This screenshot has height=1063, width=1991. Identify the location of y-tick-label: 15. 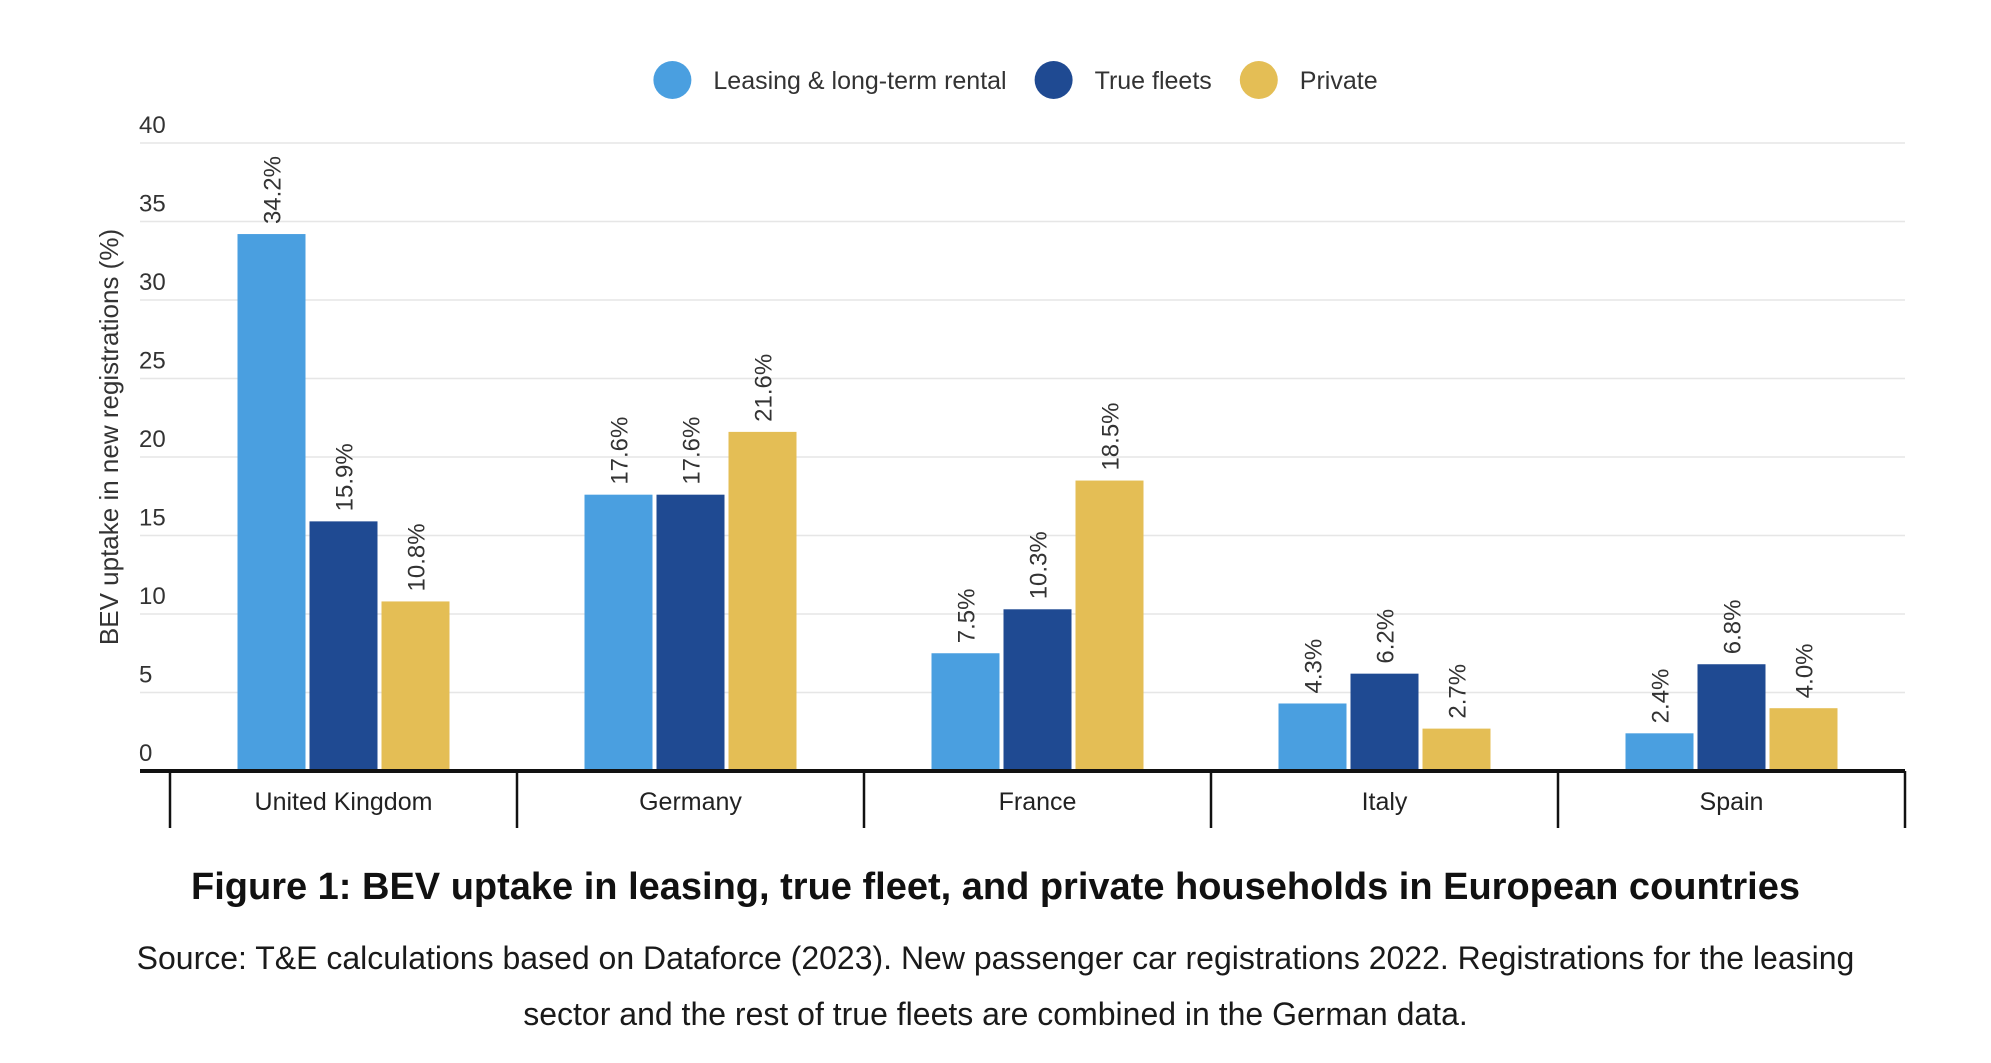
(152, 518).